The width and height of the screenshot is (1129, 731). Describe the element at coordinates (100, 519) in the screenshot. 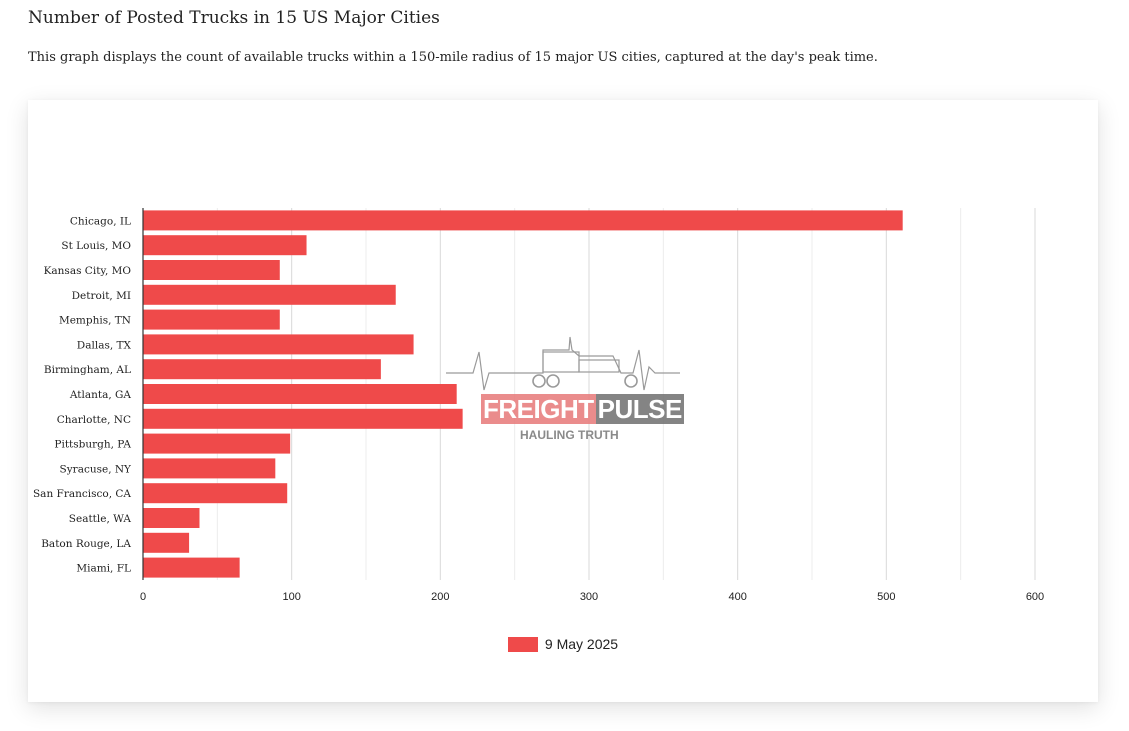

I see `y-tick-label: Seattle, WA` at that location.